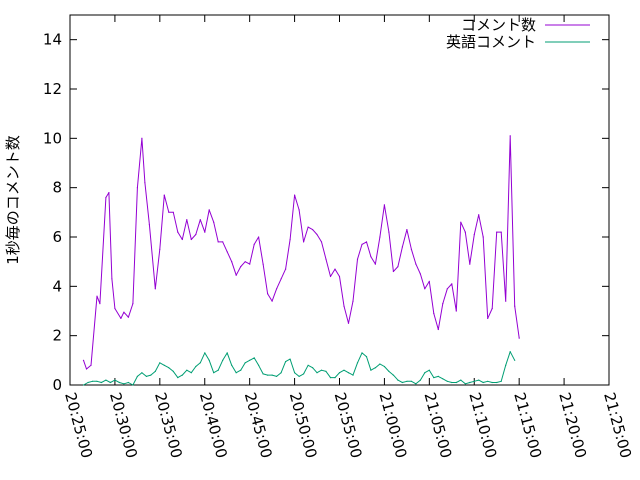  Describe the element at coordinates (527, 425) in the screenshot. I see `x-tick-label: 21:15:00` at that location.